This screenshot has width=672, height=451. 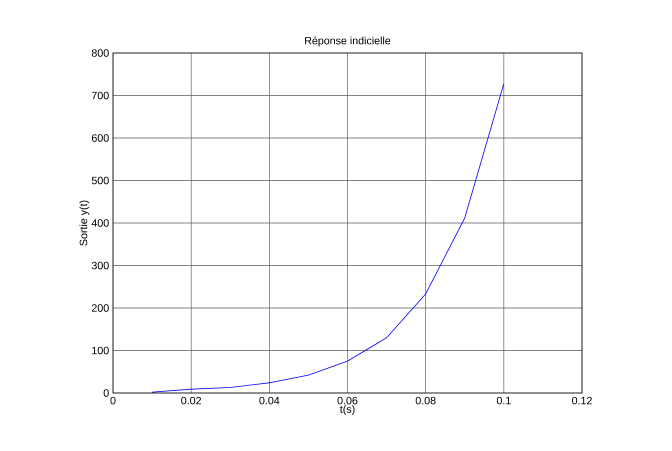 What do you see at coordinates (191, 400) in the screenshot?
I see `x-tick-label: 0.02` at bounding box center [191, 400].